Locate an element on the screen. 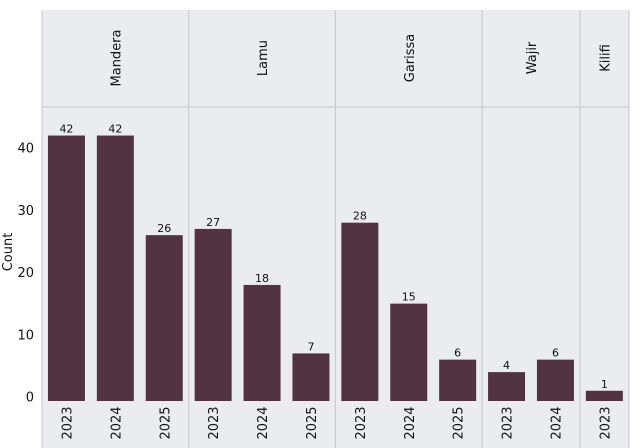  y-tick-label: 20 is located at coordinates (25, 273).